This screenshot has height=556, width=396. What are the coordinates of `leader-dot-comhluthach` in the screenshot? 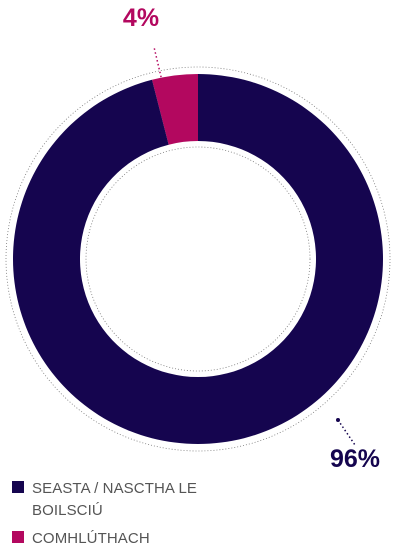 It's located at (162, 81).